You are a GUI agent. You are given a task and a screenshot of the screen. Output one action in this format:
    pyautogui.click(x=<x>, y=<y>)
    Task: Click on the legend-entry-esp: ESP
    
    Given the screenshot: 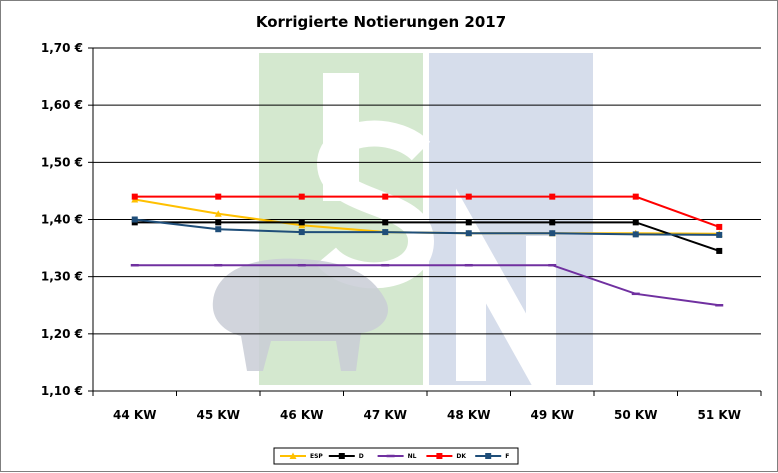 What is the action you would take?
    pyautogui.click(x=301, y=456)
    